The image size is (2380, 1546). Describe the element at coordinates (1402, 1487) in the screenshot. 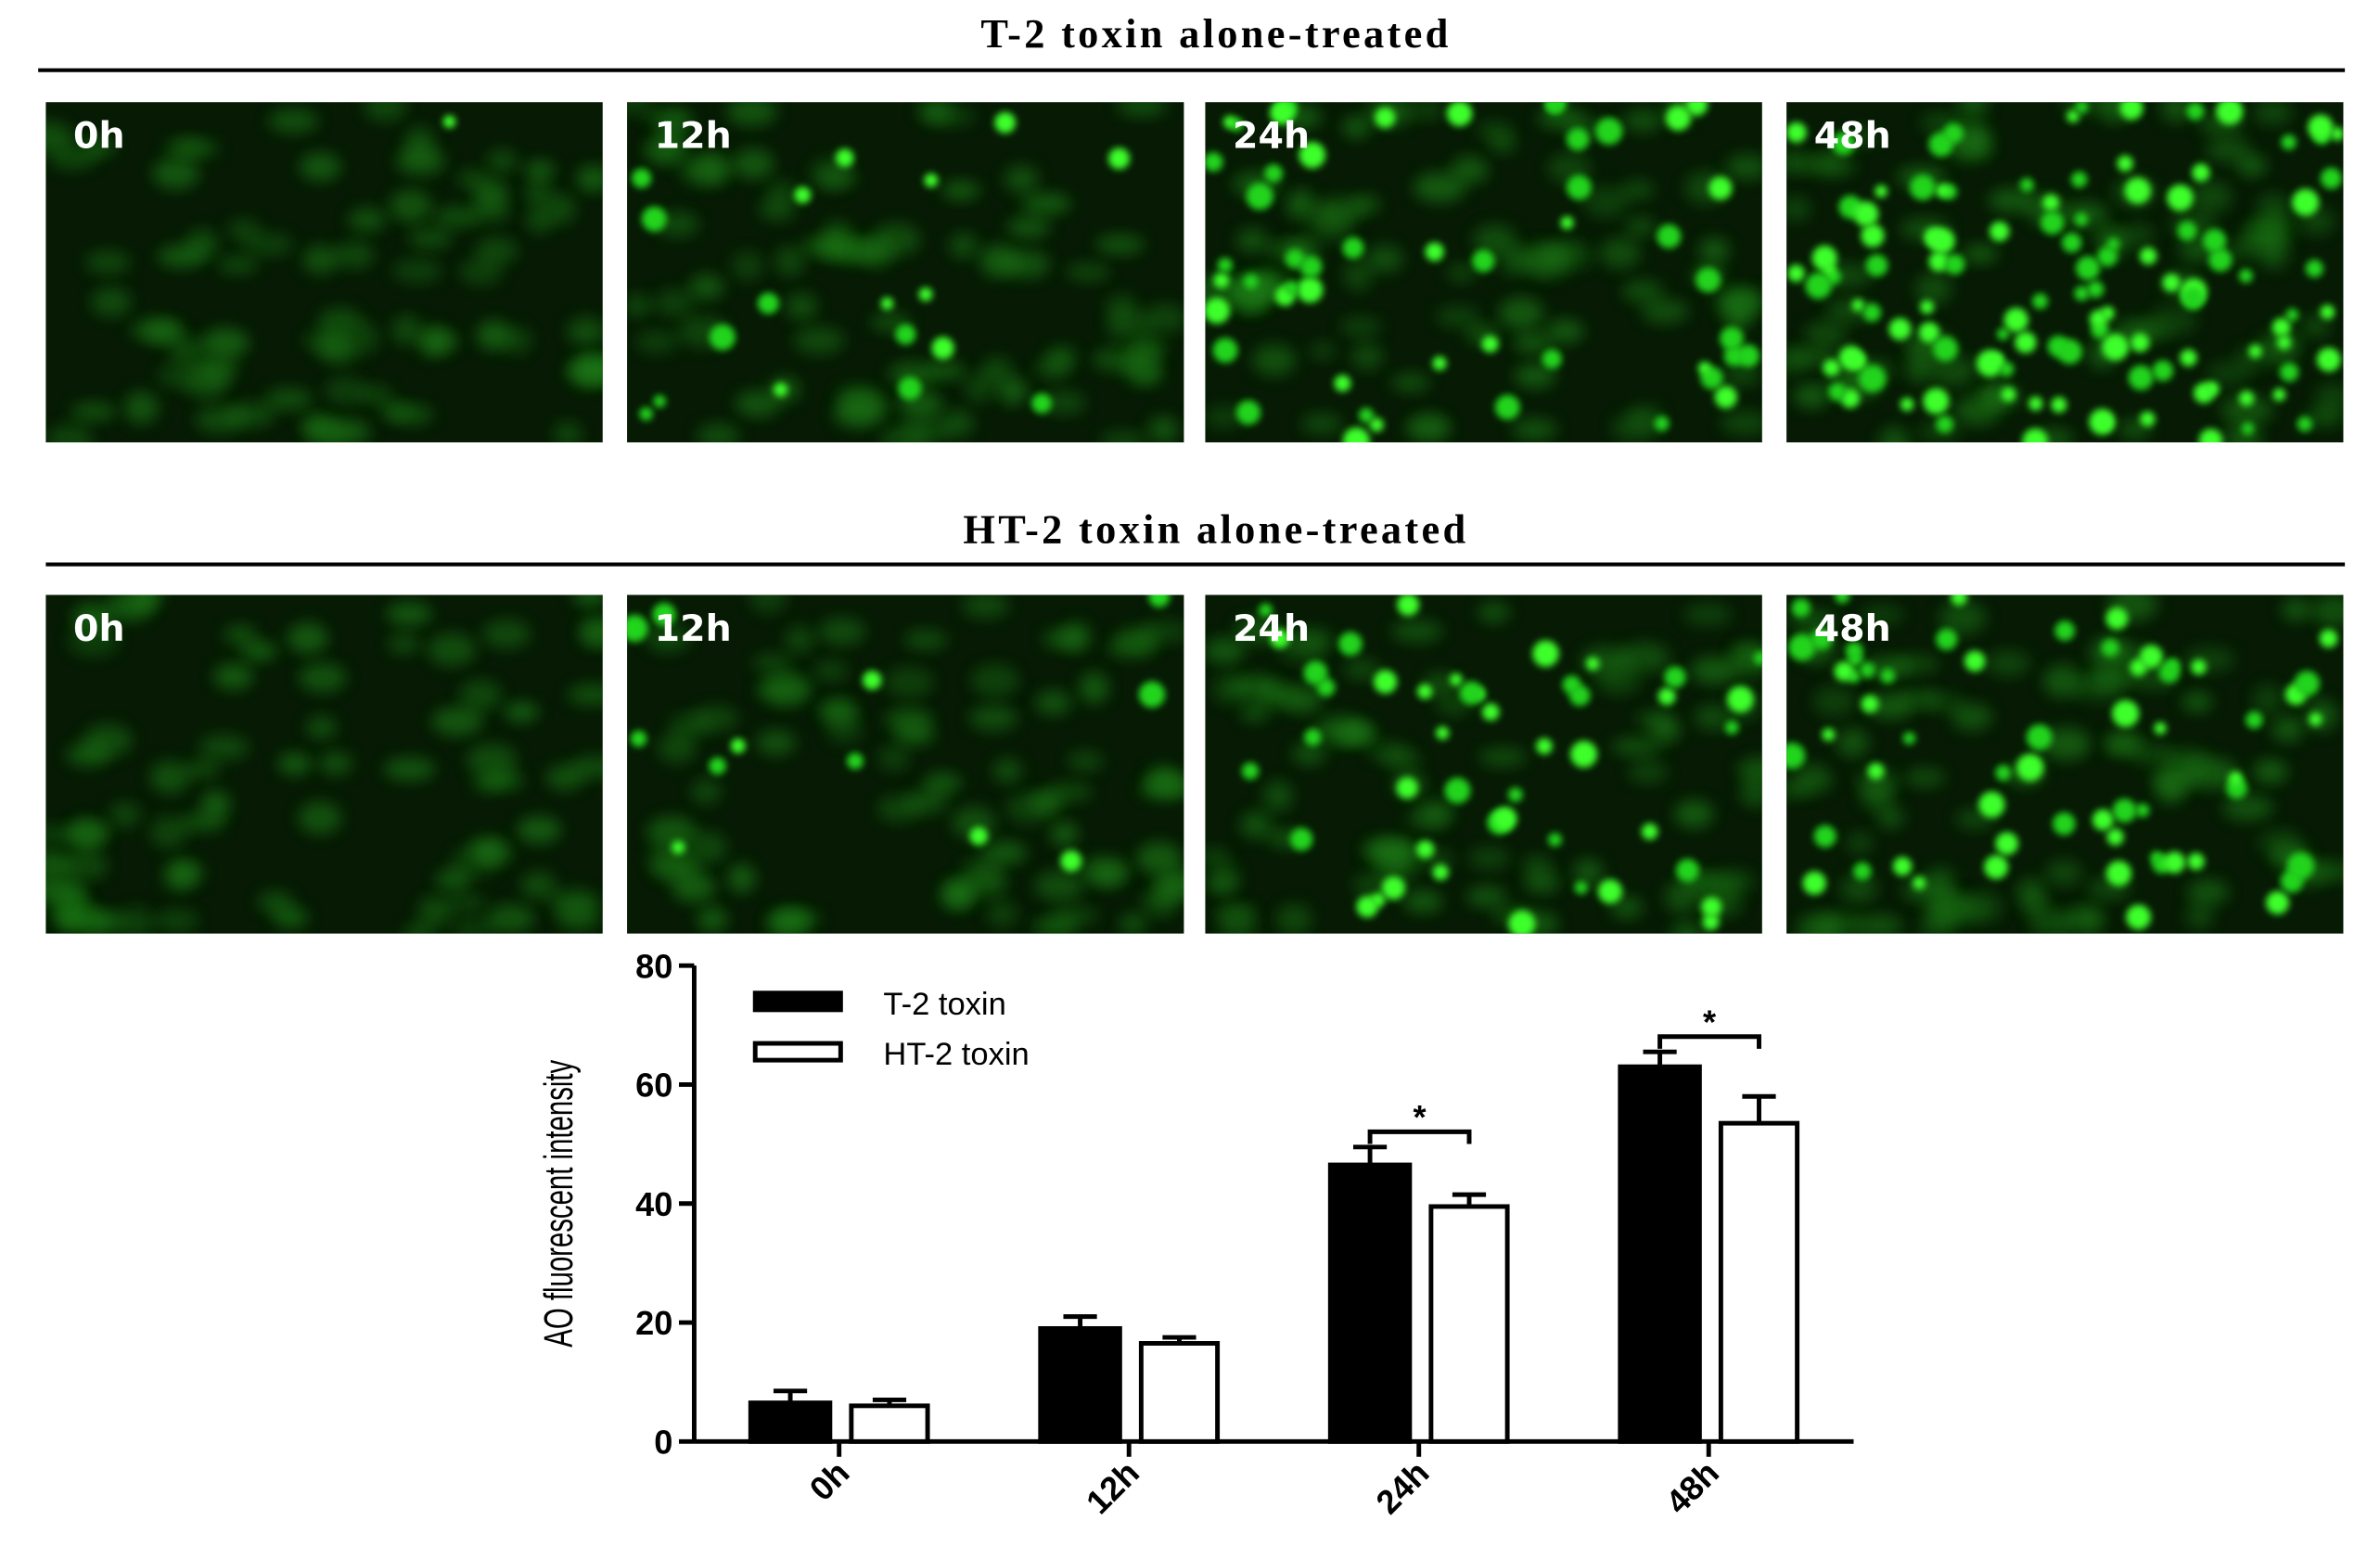

I see `x-tick-label: 24h` at that location.